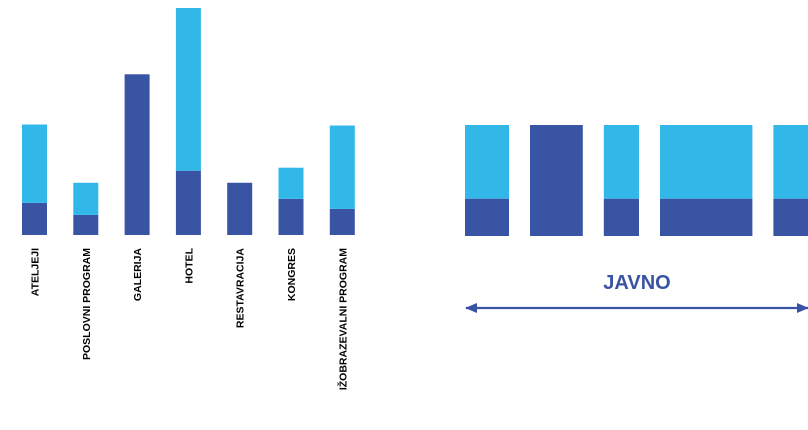 This screenshot has width=808, height=430. What do you see at coordinates (706, 217) in the screenshot?
I see `block-4-base` at bounding box center [706, 217].